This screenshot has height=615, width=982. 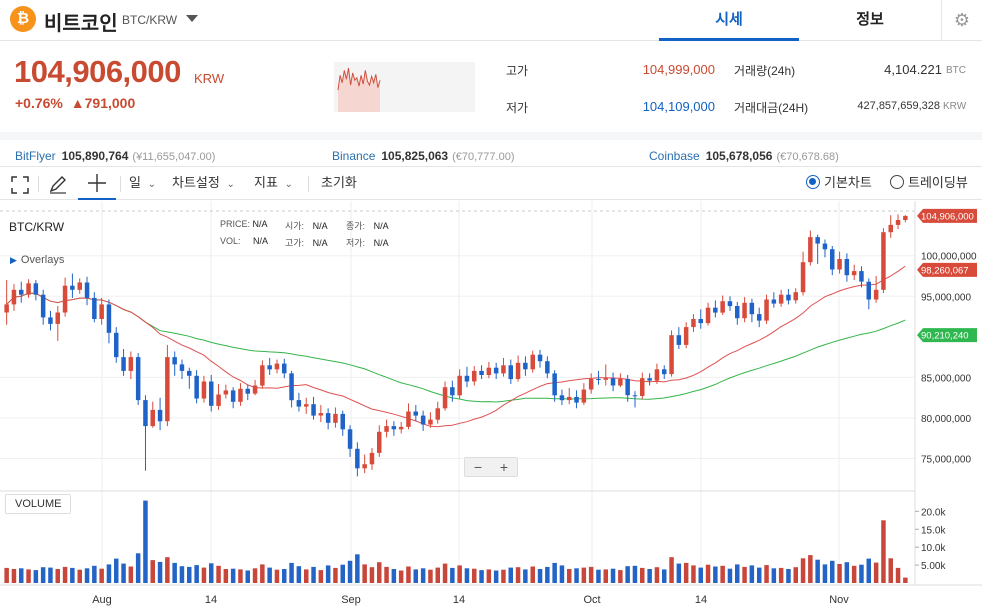 I want to click on zoom-out-button: −, so click(x=478, y=467).